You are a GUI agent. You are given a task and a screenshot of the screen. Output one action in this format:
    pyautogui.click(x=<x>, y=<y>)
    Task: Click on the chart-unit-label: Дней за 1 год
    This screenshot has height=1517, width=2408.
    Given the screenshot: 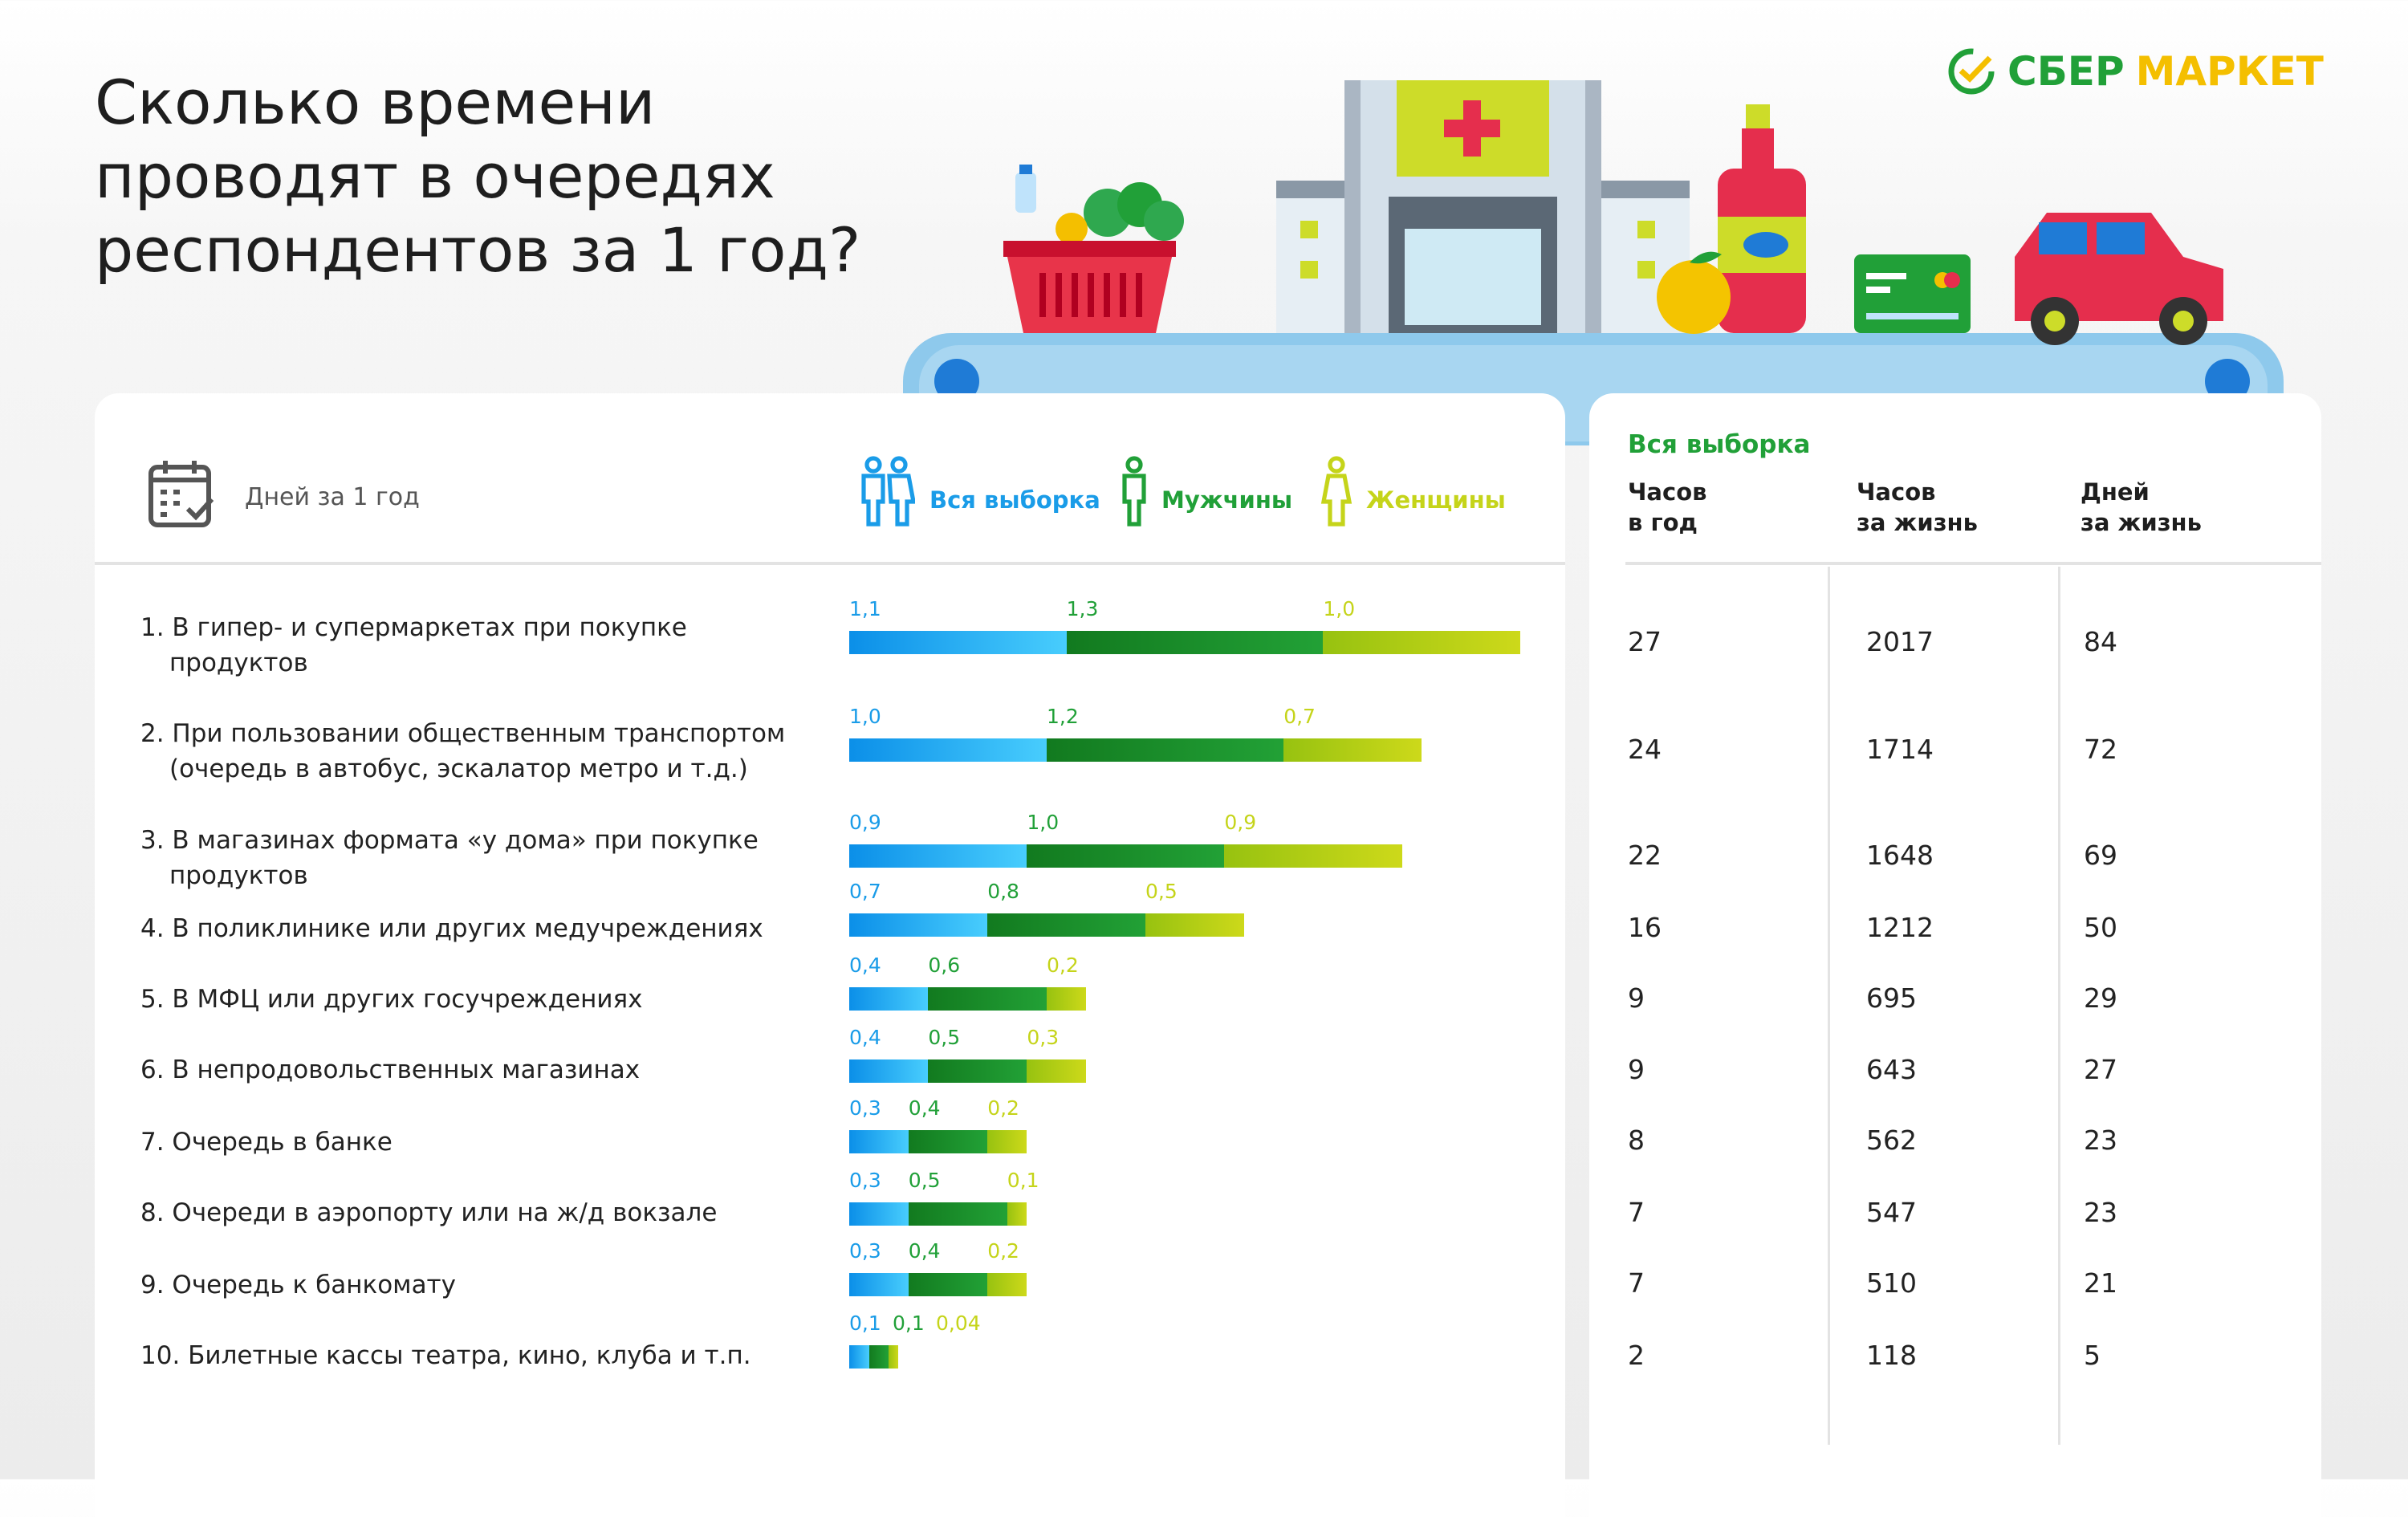 What is the action you would take?
    pyautogui.click(x=332, y=497)
    